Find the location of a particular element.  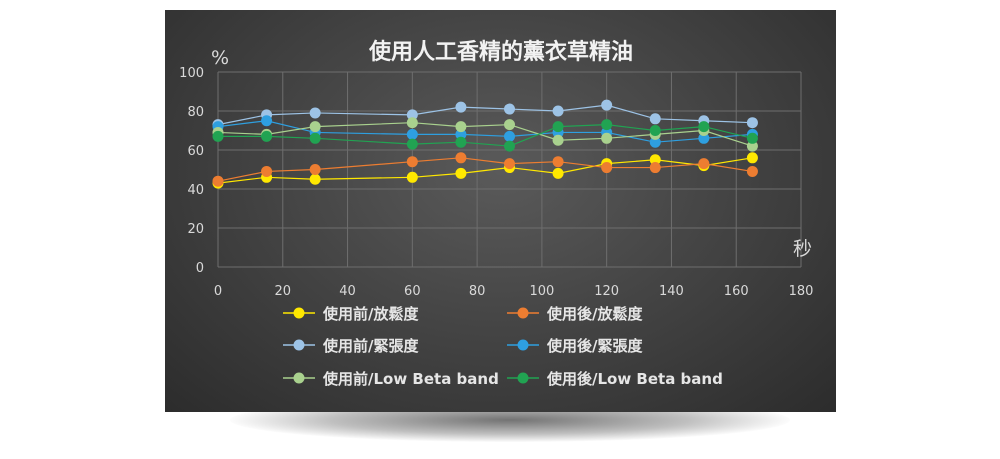

x-tick-label: 40 is located at coordinates (347, 291).